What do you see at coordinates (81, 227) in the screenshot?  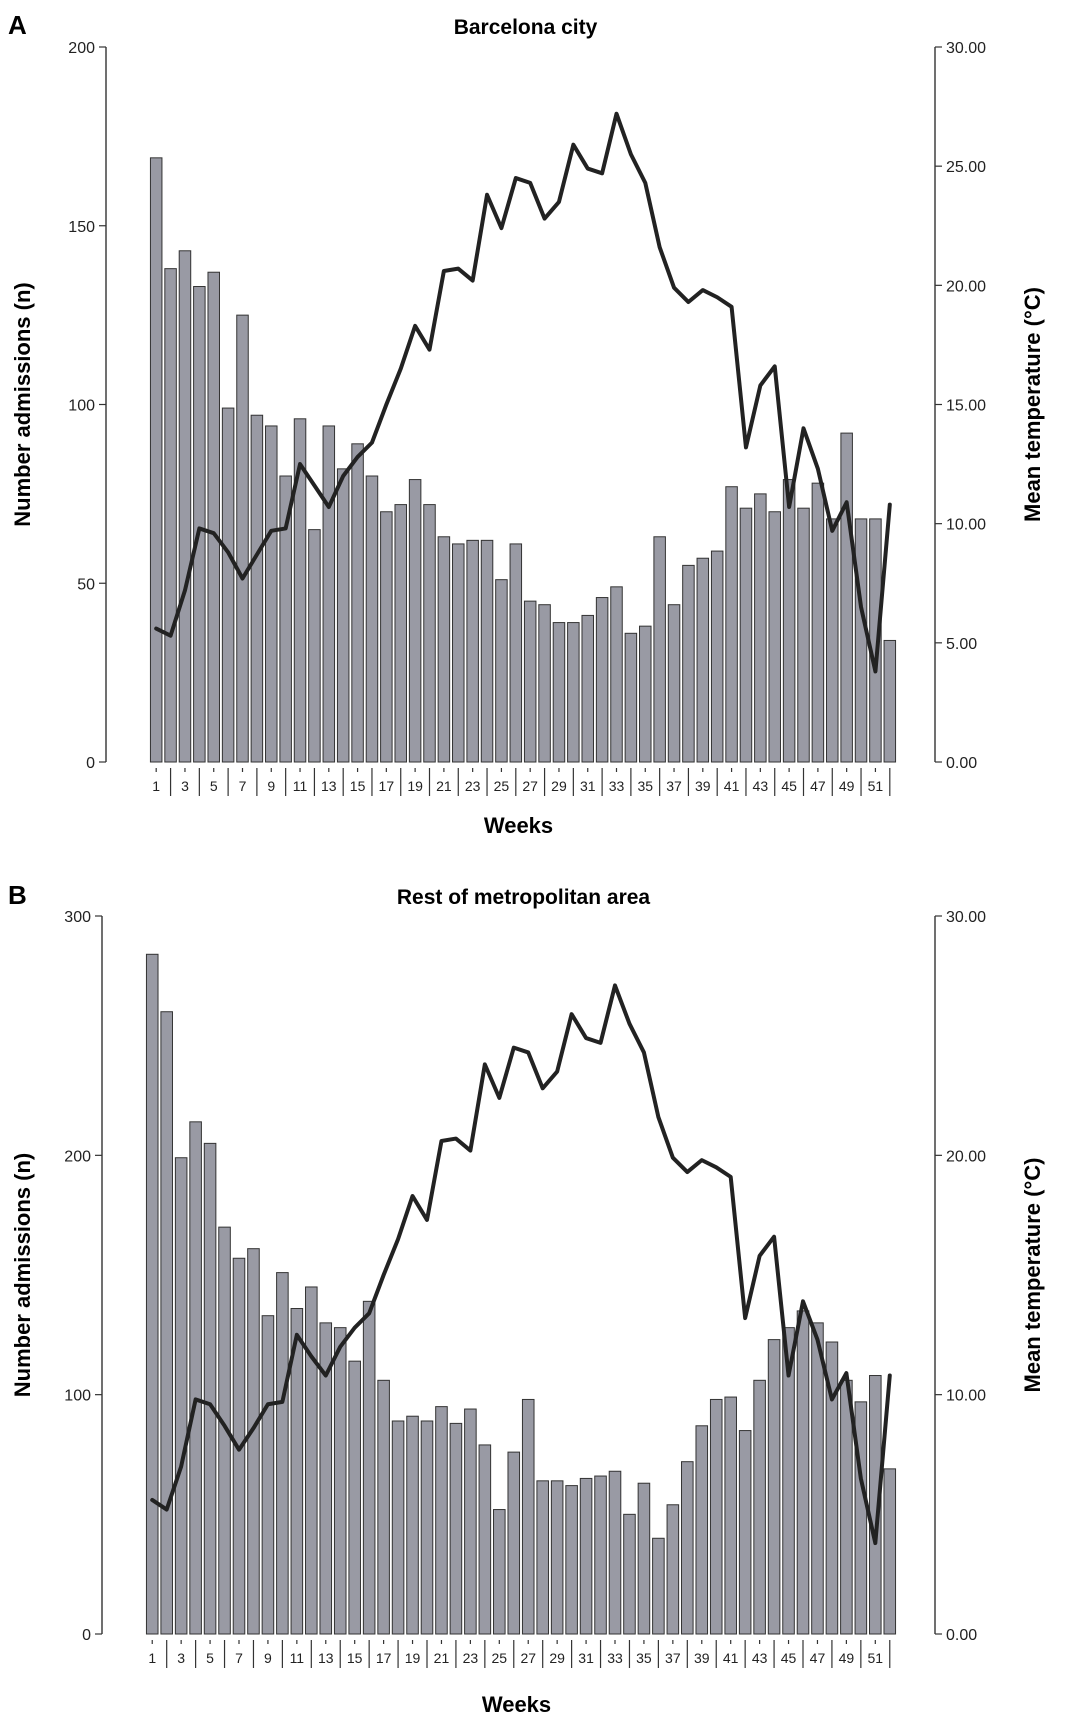 I see `left-tick-label: 150` at bounding box center [81, 227].